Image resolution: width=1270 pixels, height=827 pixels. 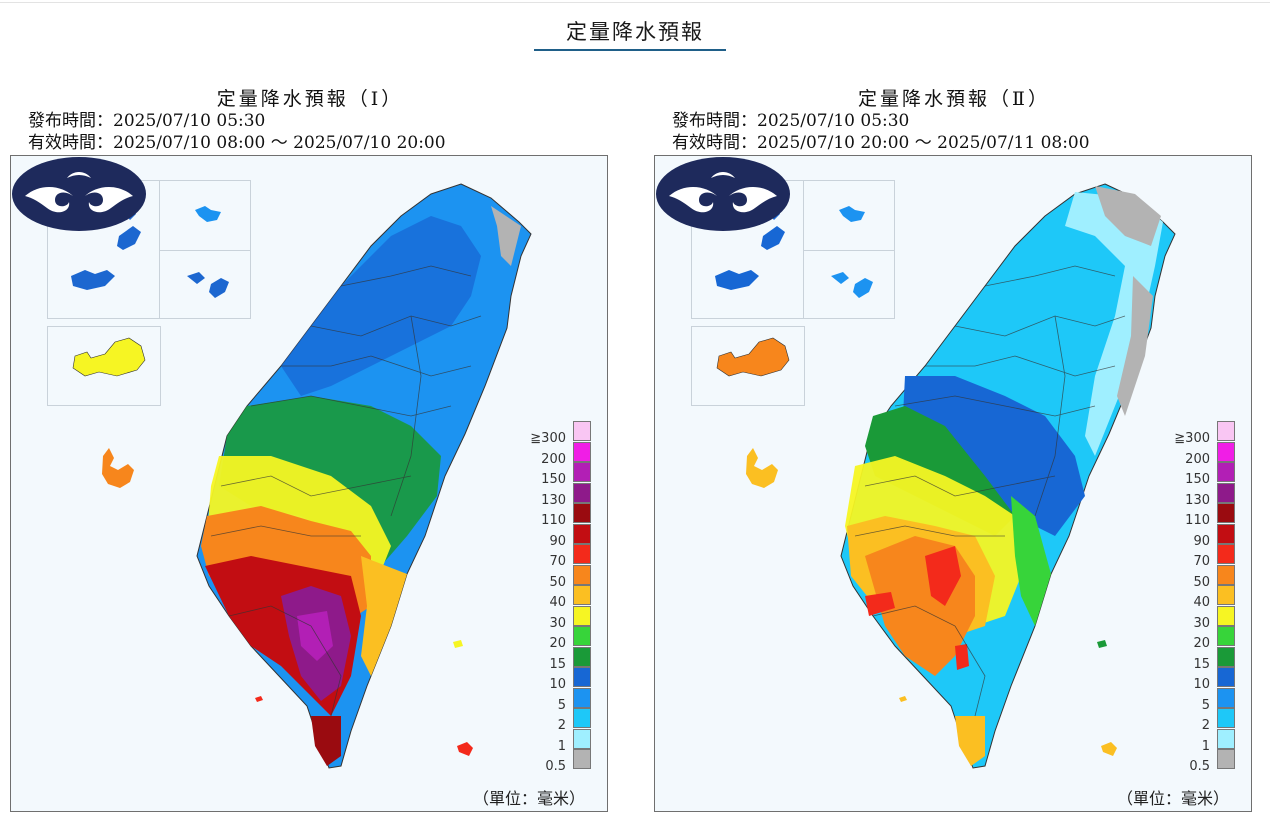 I want to click on panel-title: 定量降水預報（Ⅰ）, so click(x=310, y=99).